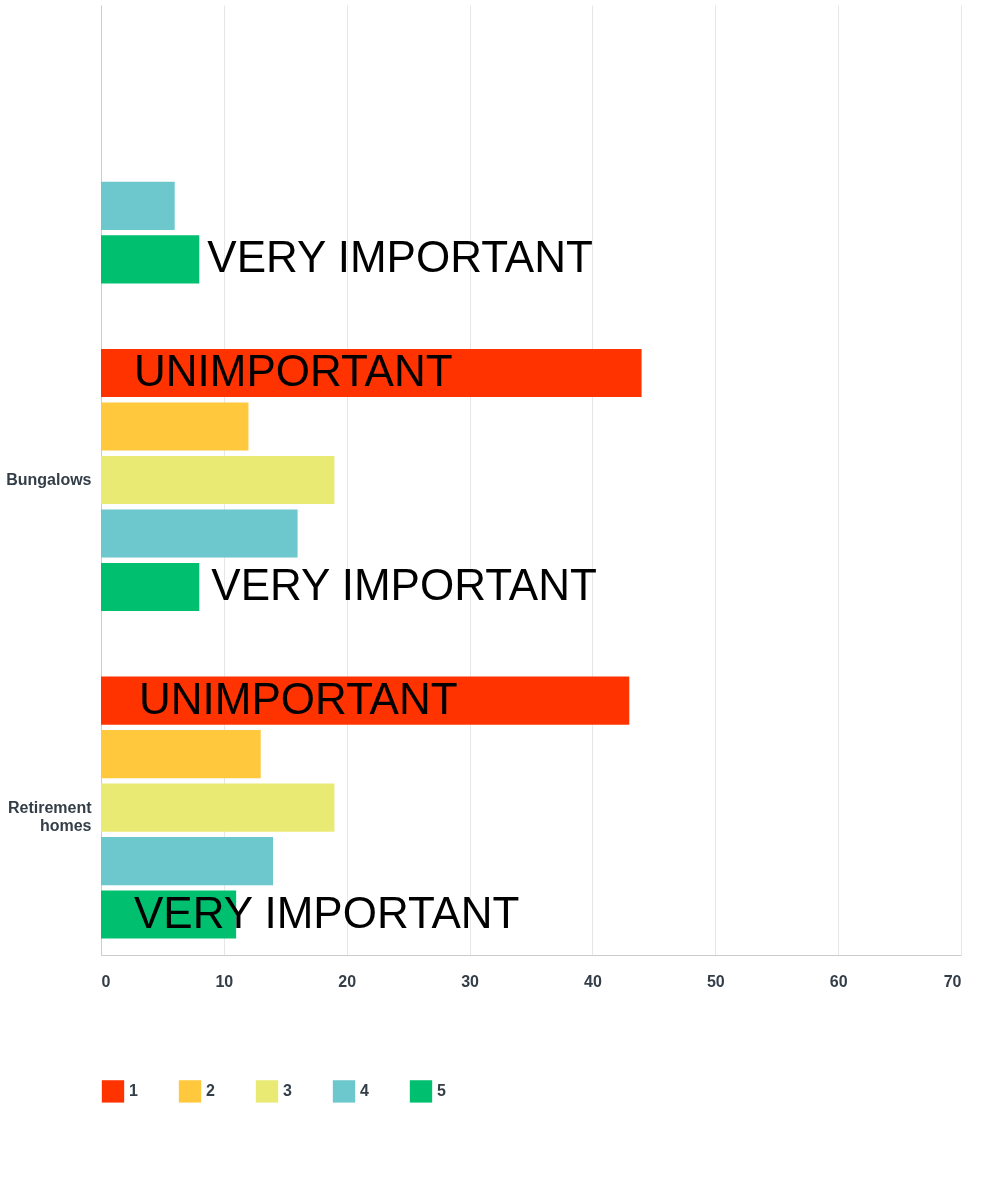 This screenshot has width=991, height=1193. I want to click on x-tick-label: 40, so click(593, 981).